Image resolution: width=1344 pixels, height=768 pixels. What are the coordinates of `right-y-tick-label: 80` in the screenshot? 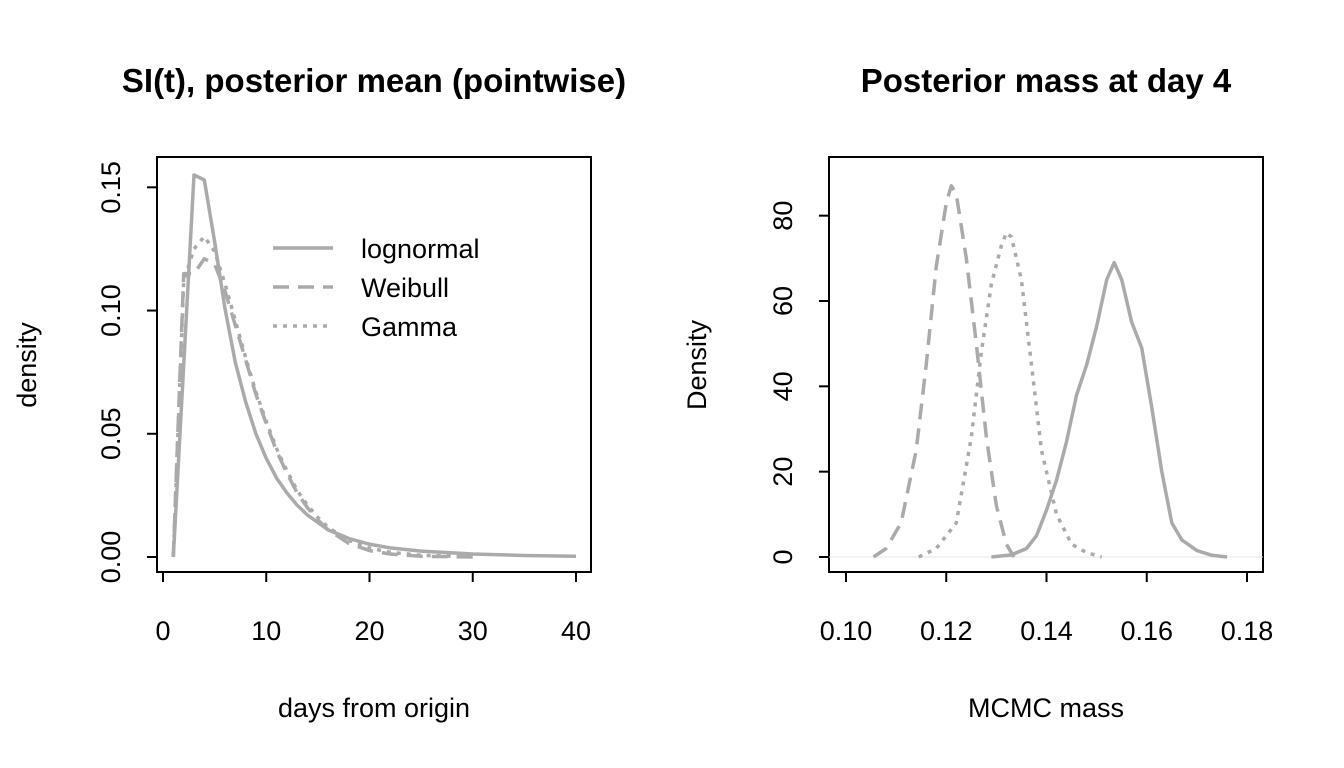 It's located at (783, 216).